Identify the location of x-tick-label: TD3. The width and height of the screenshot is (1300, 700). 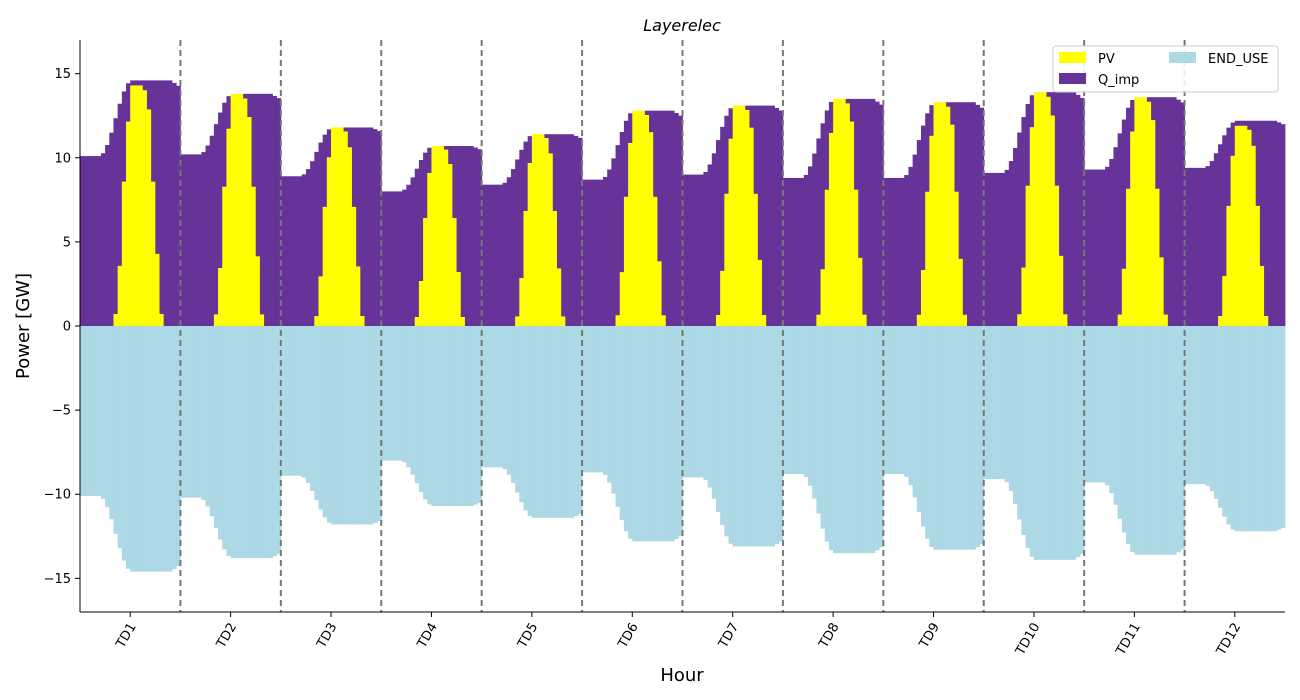
(327, 636).